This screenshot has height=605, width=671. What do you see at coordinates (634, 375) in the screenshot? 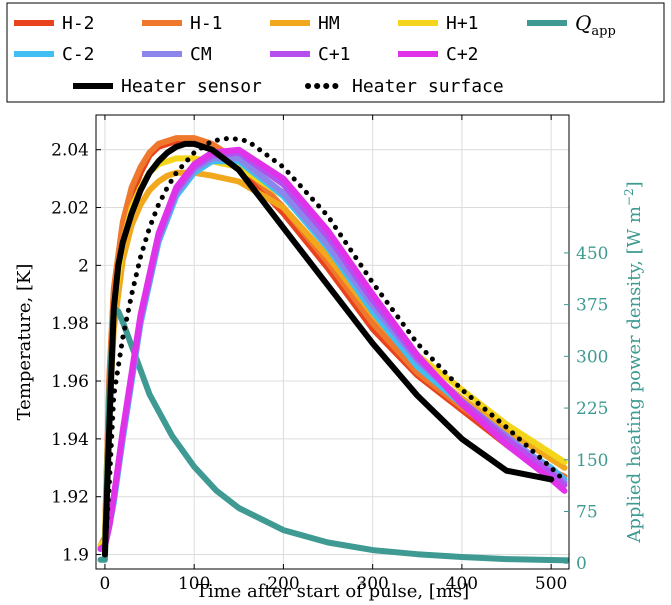
I see `y2-axis-label-main: Applied heating power density, [W m` at bounding box center [634, 375].